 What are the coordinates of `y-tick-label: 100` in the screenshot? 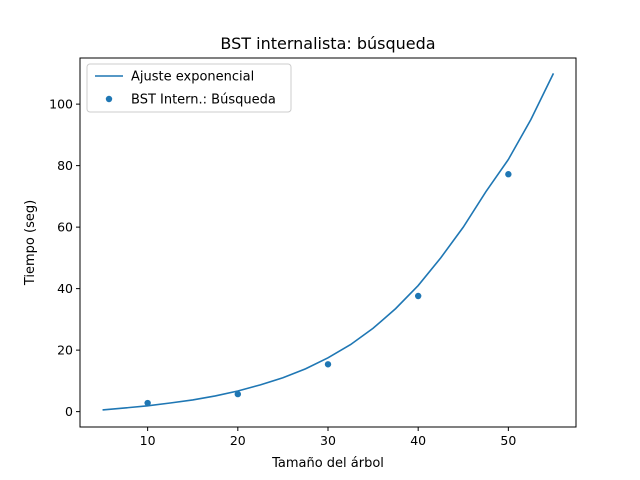 It's located at (61, 104).